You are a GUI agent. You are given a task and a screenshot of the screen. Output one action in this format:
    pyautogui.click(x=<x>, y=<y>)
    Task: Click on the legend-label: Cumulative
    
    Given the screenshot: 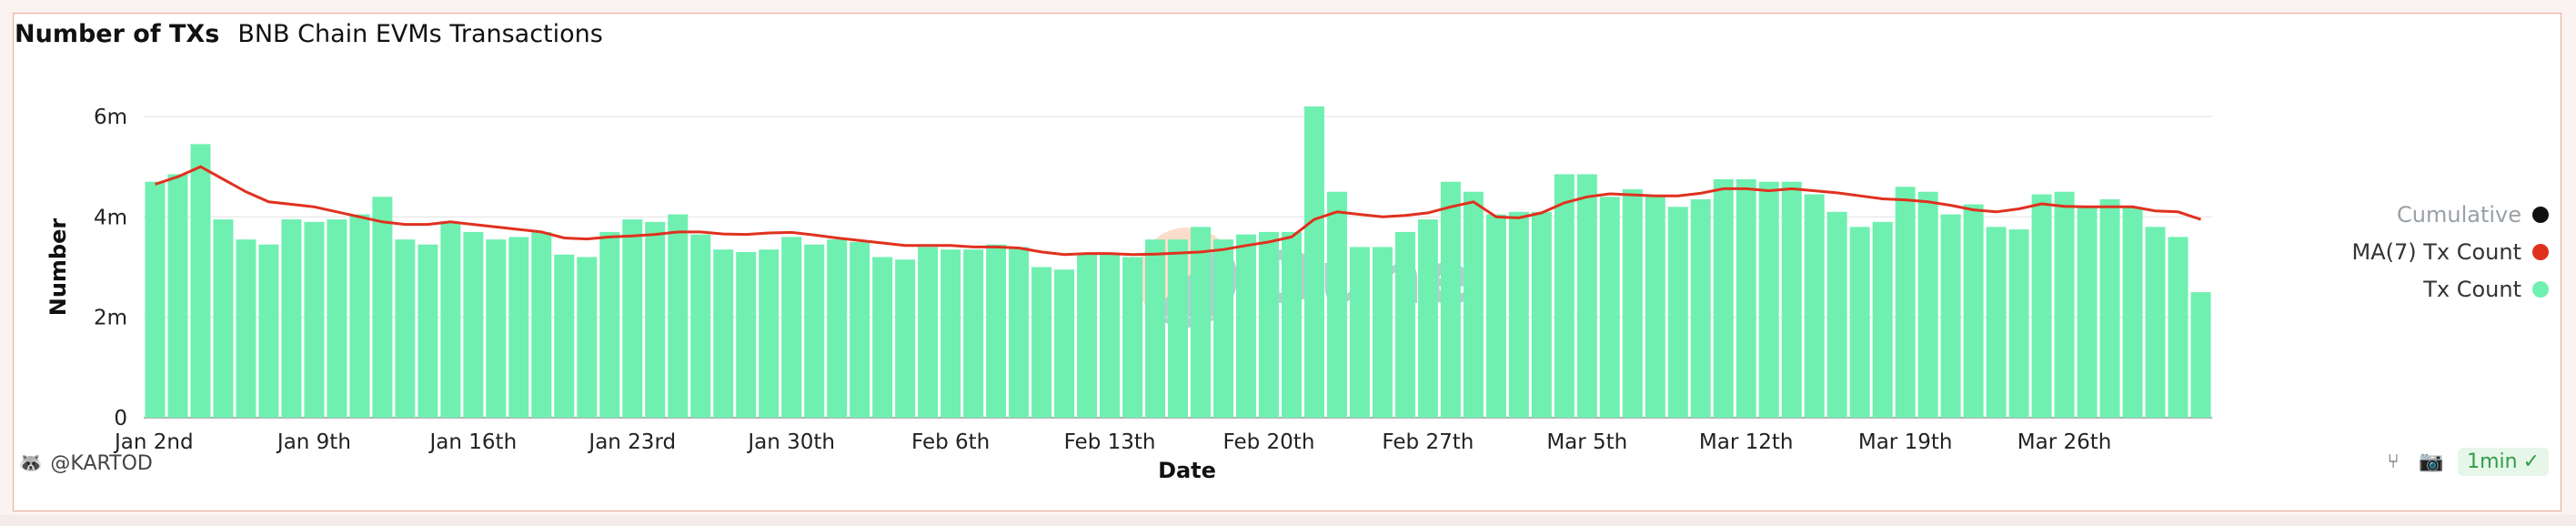 What is the action you would take?
    pyautogui.click(x=2459, y=215)
    